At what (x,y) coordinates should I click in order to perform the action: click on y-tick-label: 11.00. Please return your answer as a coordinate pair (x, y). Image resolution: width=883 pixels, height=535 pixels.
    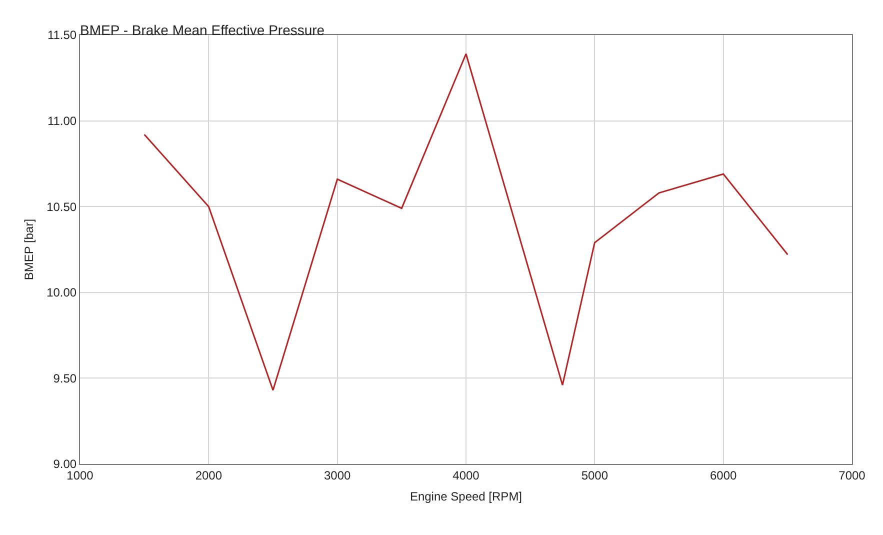
    Looking at the image, I should click on (62, 121).